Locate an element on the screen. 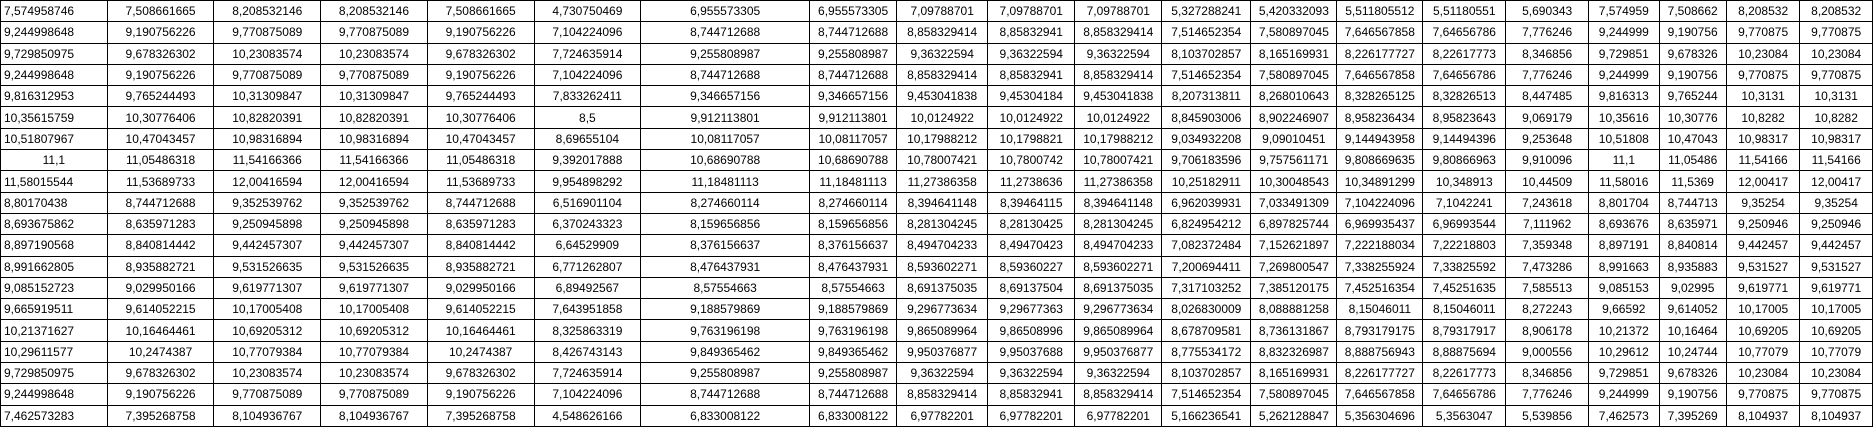 The image size is (1873, 427). table-cell: 8,494704233 is located at coordinates (1118, 245).